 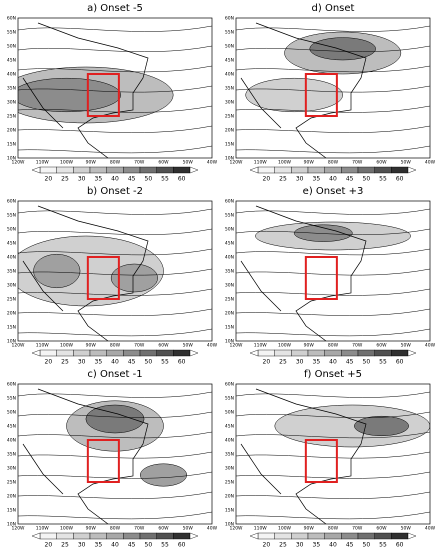 I want to click on map-frame, so click(x=333, y=88).